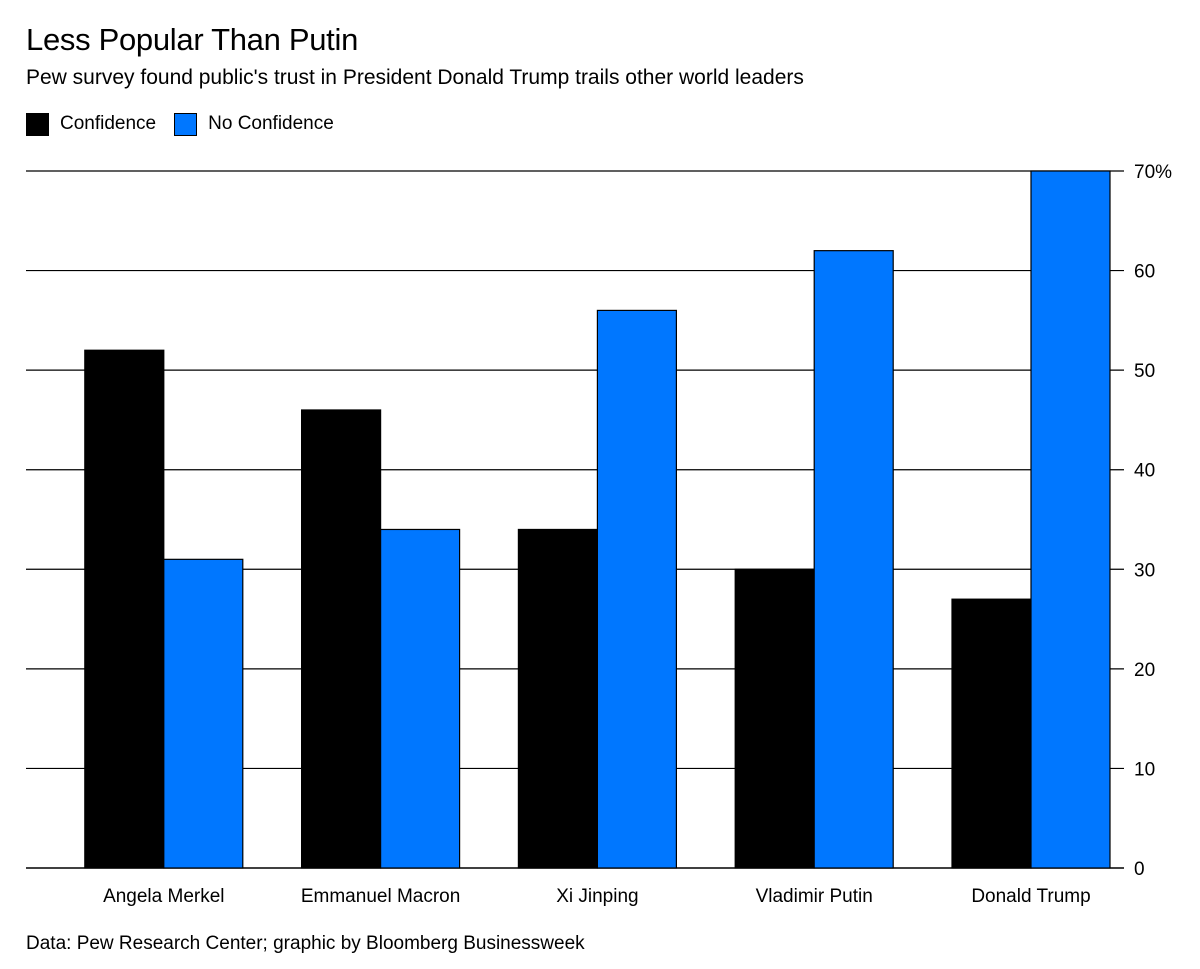  I want to click on y-tick-label: 10, so click(1144, 769).